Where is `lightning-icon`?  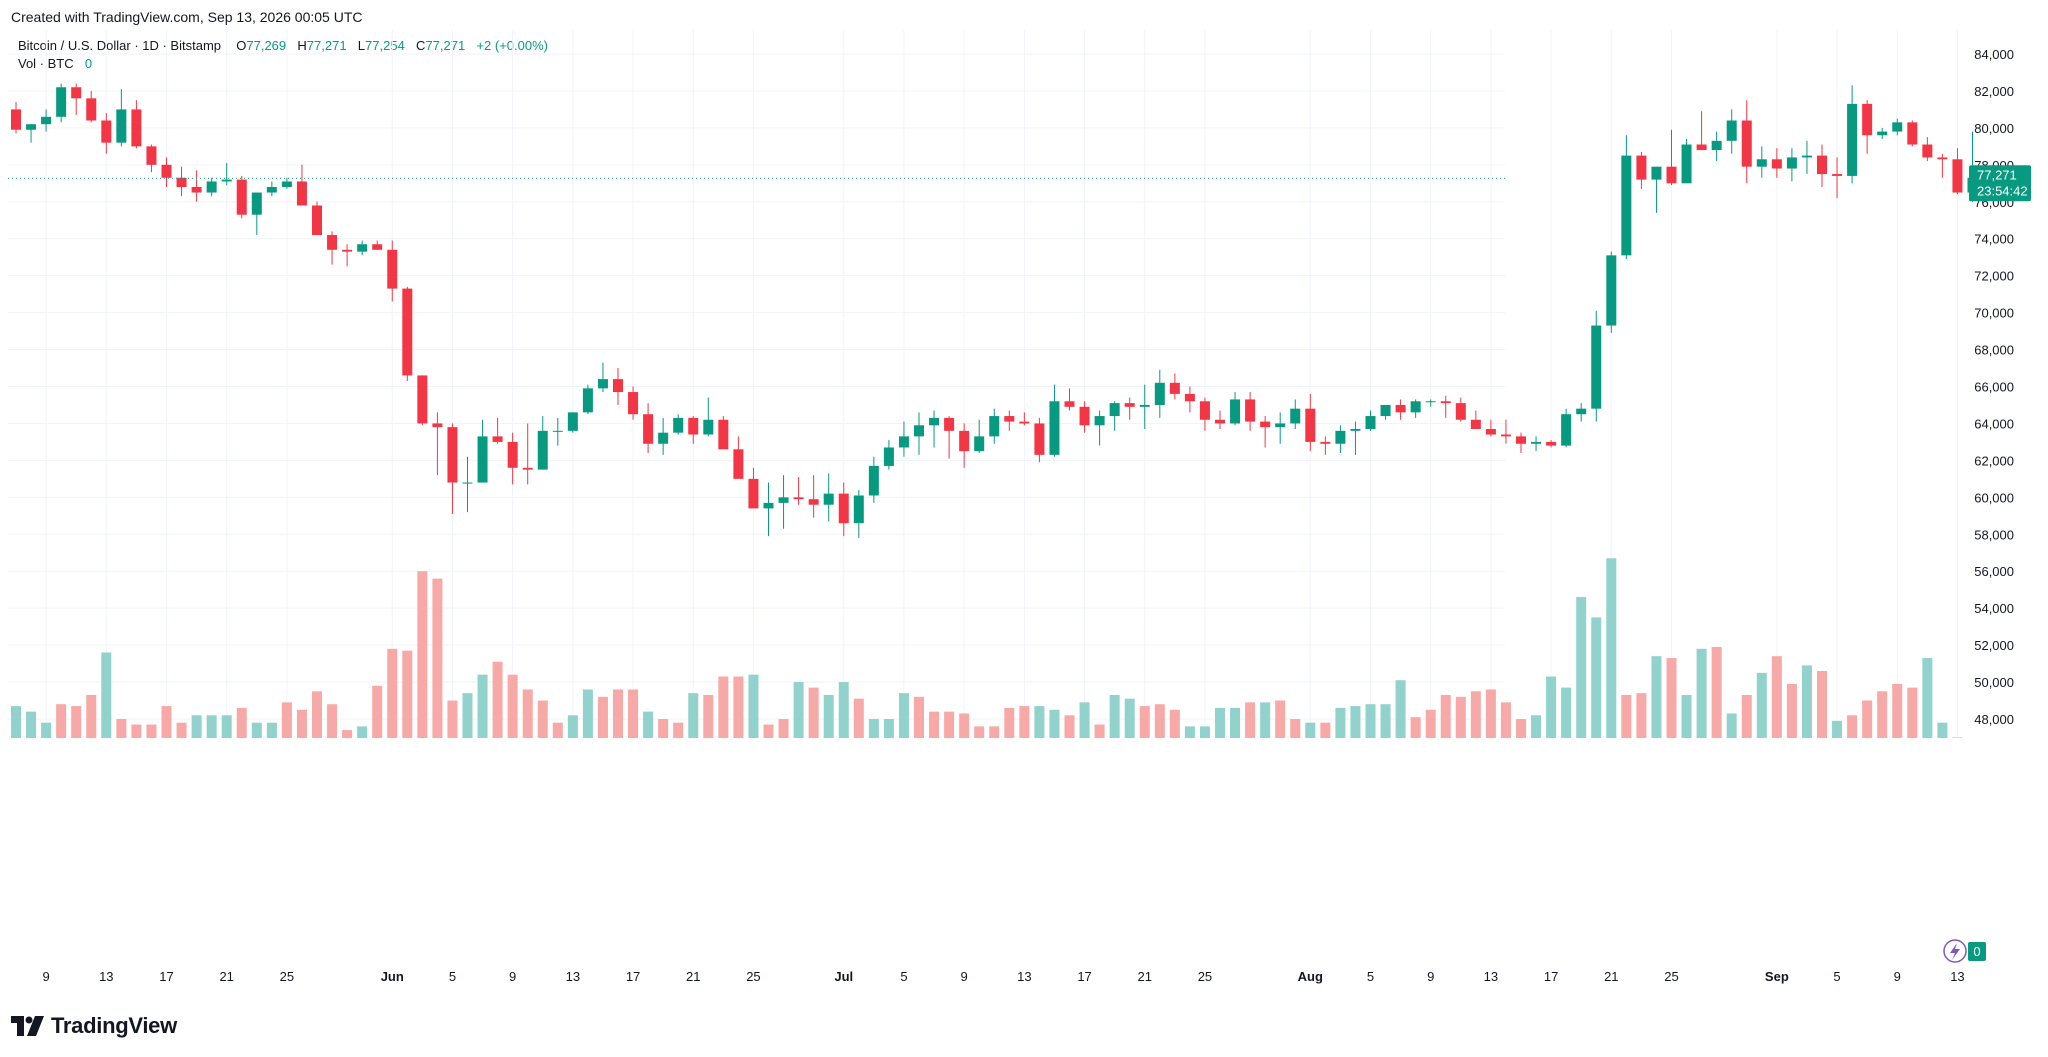 lightning-icon is located at coordinates (1955, 951).